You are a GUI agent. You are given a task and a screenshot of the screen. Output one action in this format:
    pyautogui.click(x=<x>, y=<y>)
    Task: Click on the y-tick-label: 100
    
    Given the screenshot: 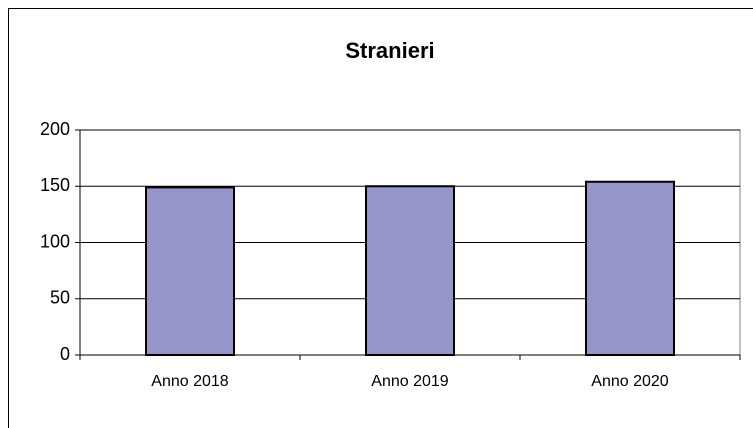 What is the action you would take?
    pyautogui.click(x=55, y=241)
    